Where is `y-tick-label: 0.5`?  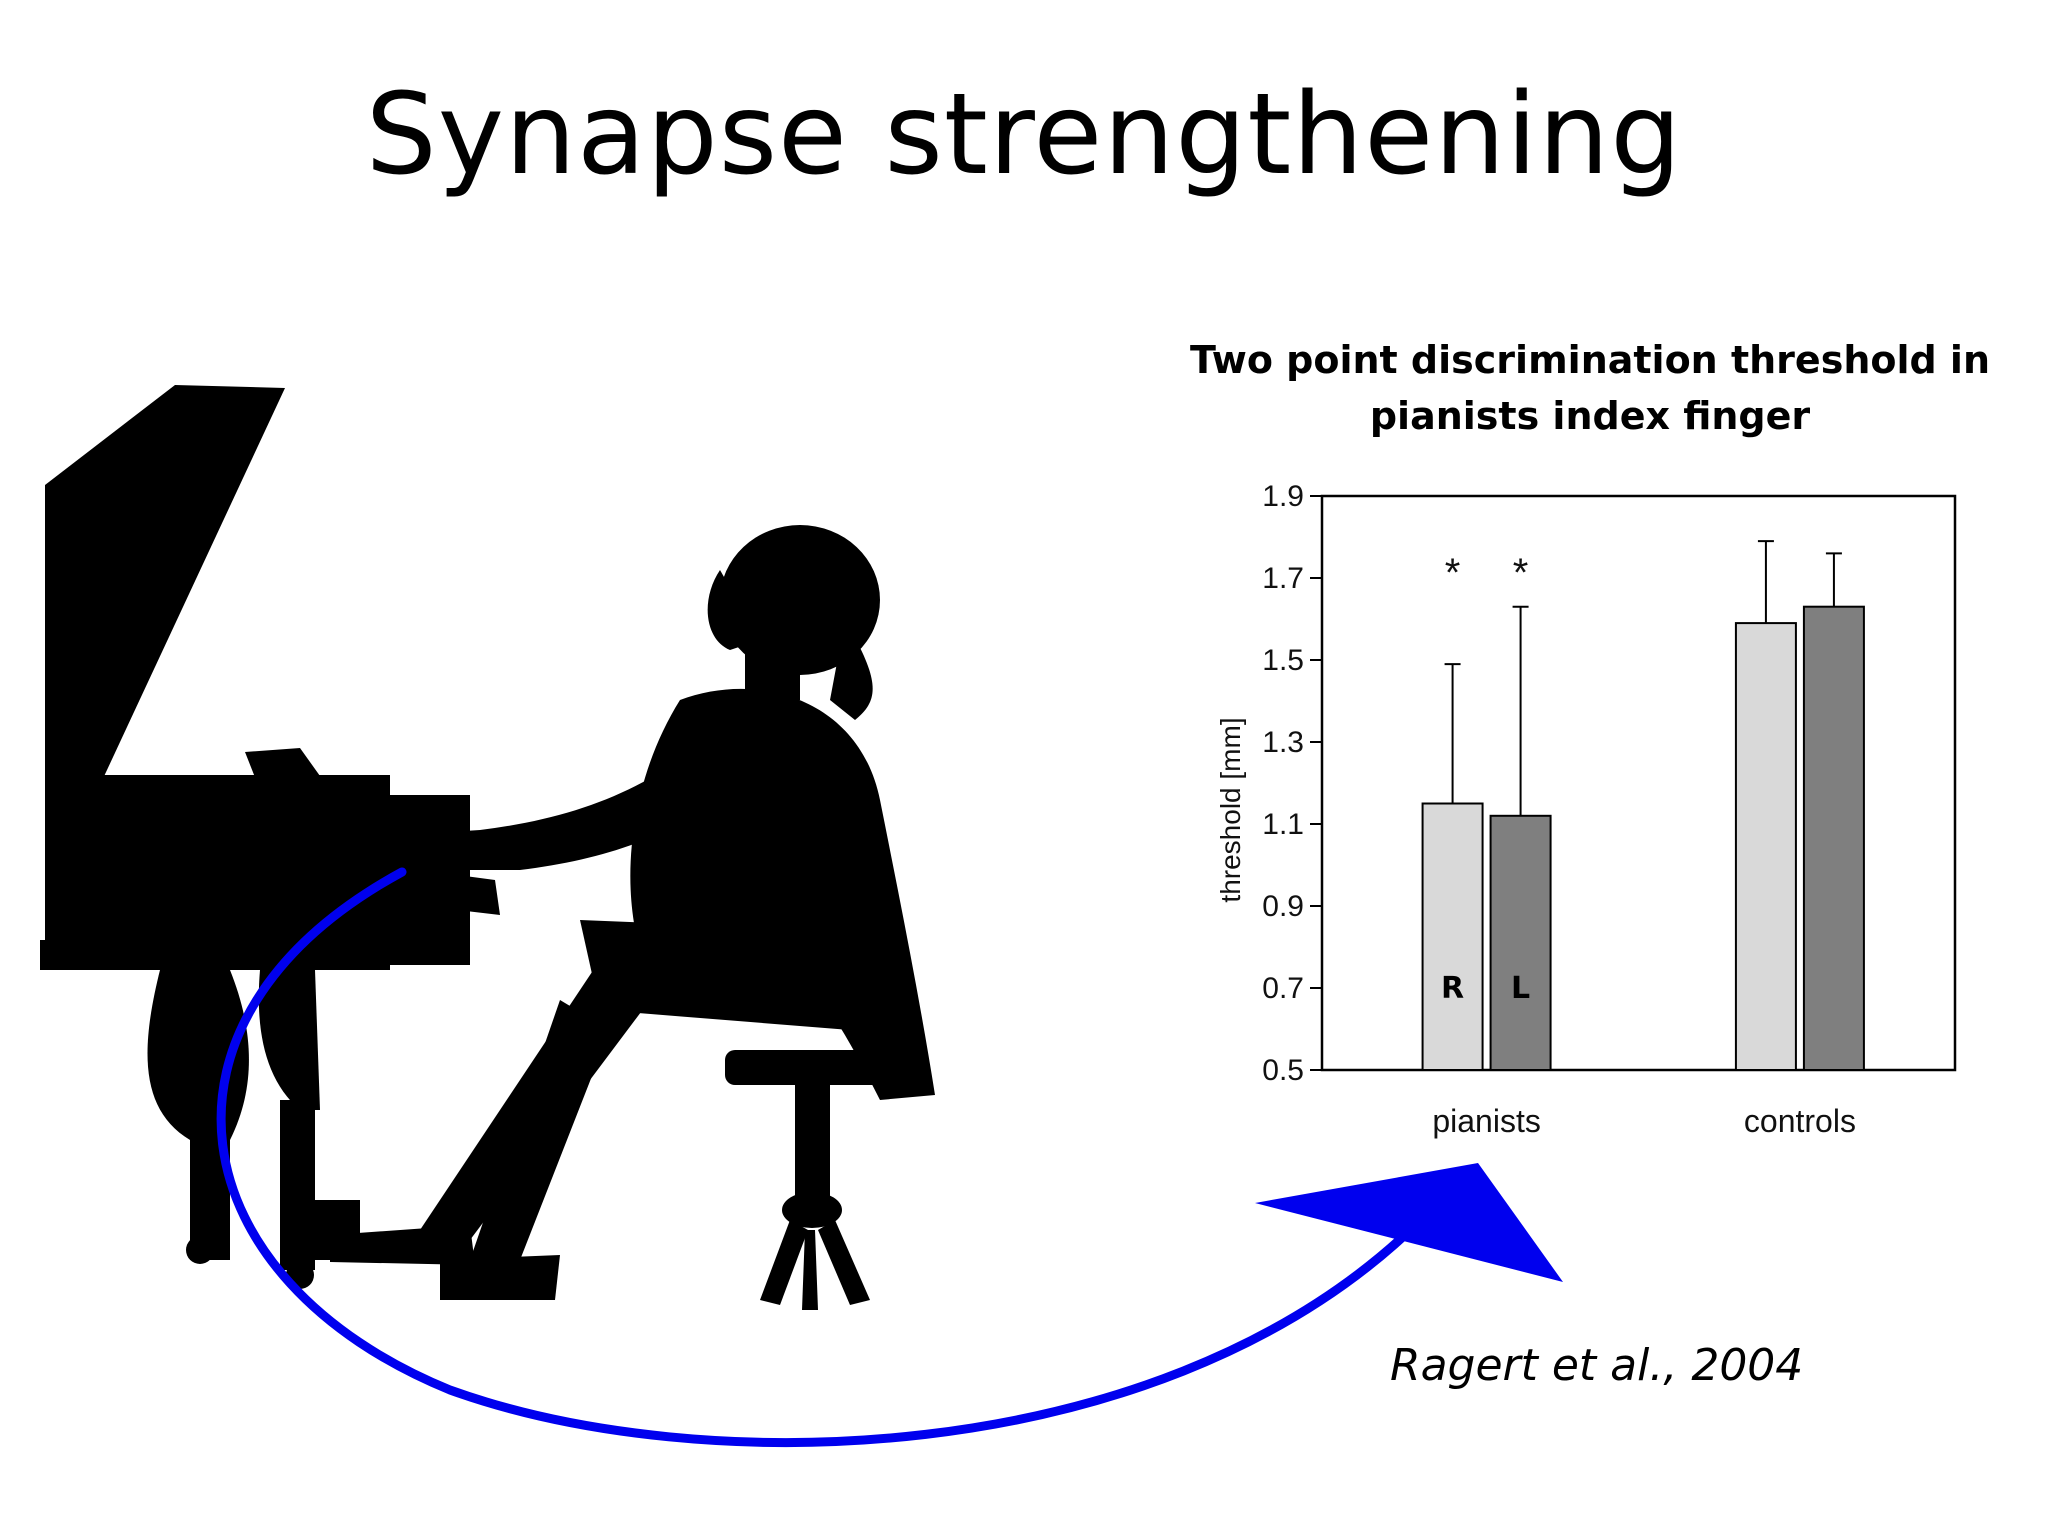
y-tick-label: 0.5 is located at coordinates (1283, 1070).